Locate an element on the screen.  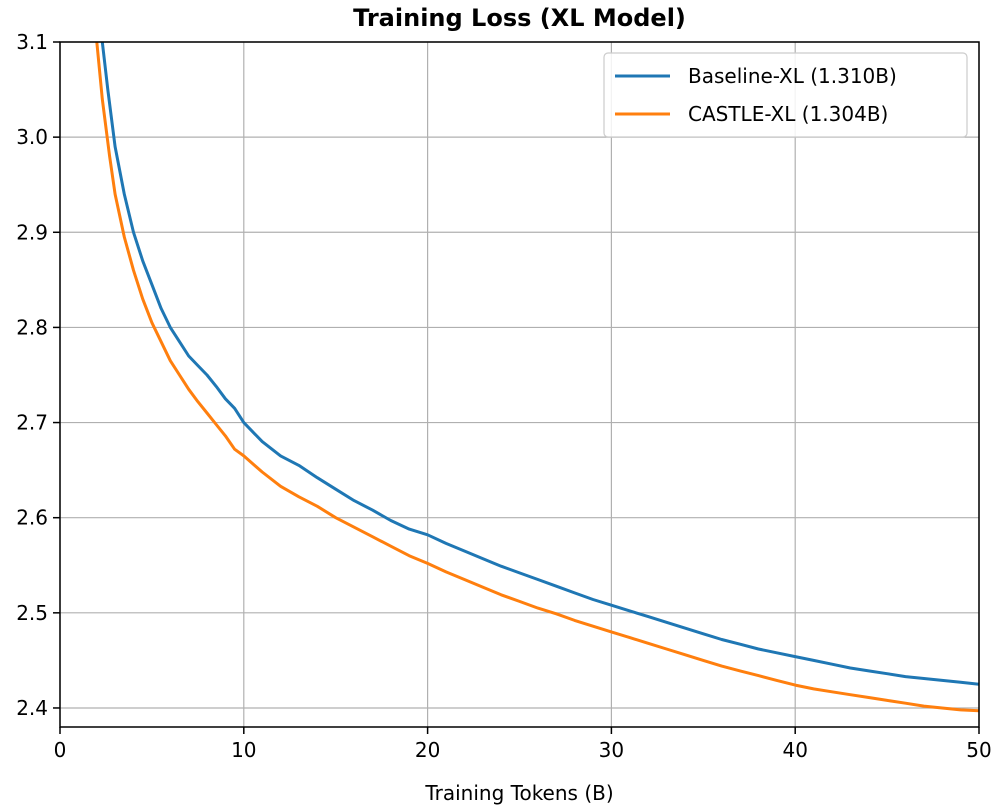
legend-label-castle-xl: CASTLE-XL (1.304B) is located at coordinates (788, 114).